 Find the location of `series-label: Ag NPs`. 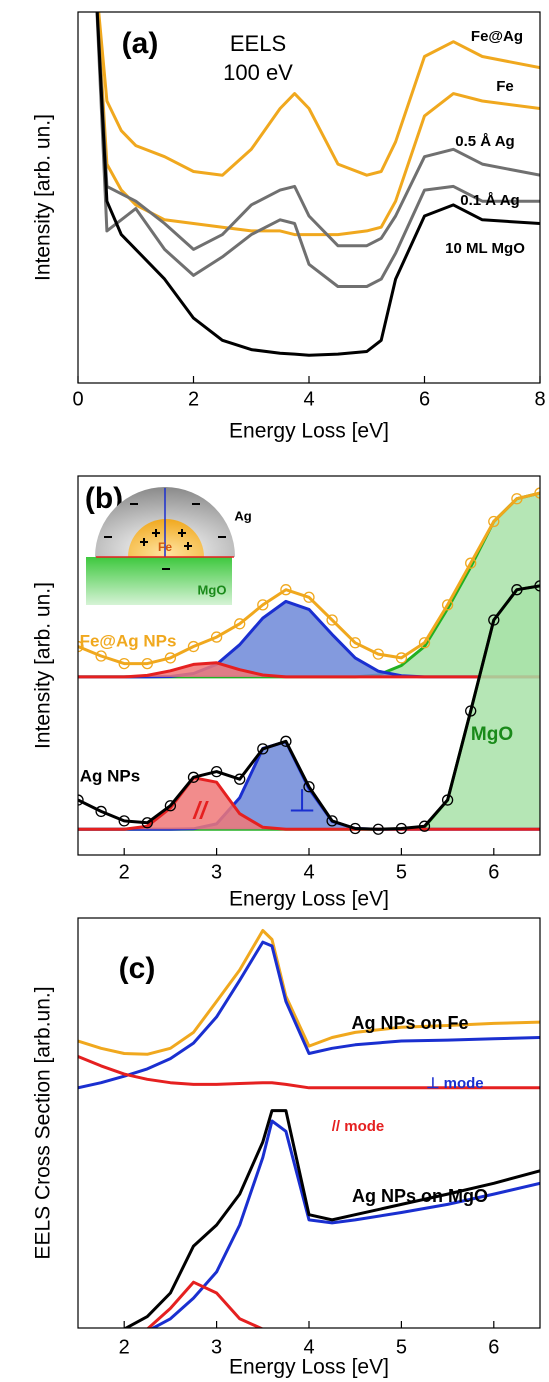

series-label: Ag NPs is located at coordinates (110, 775).